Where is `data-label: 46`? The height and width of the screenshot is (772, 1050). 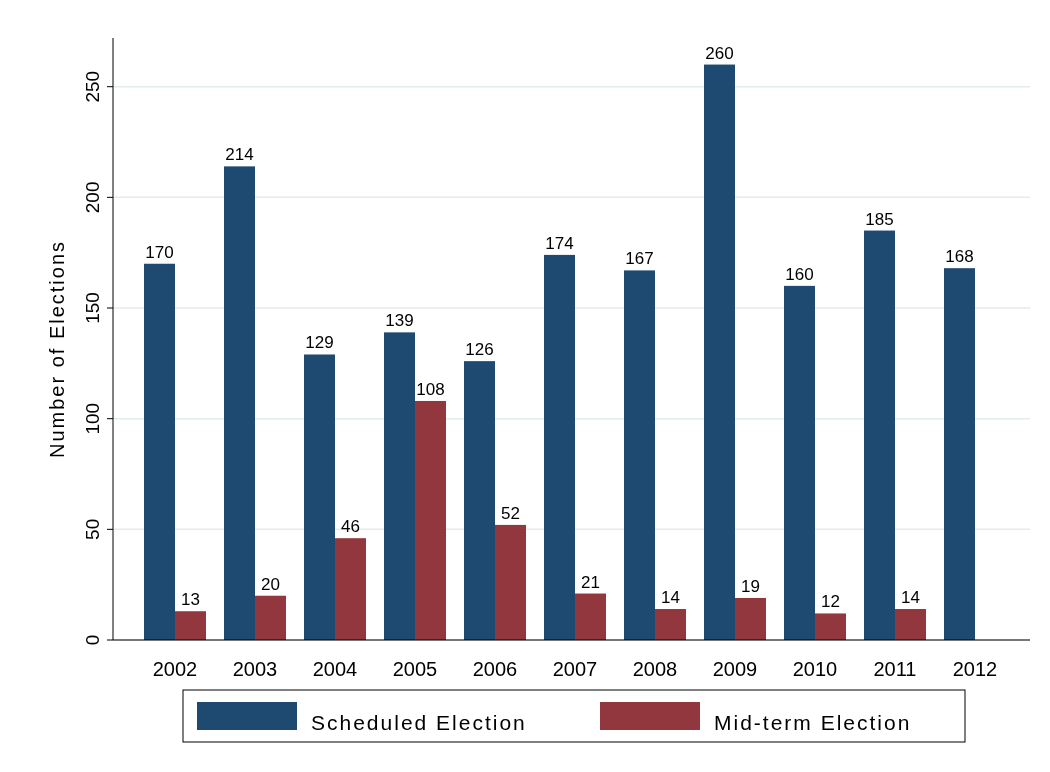
data-label: 46 is located at coordinates (350, 527).